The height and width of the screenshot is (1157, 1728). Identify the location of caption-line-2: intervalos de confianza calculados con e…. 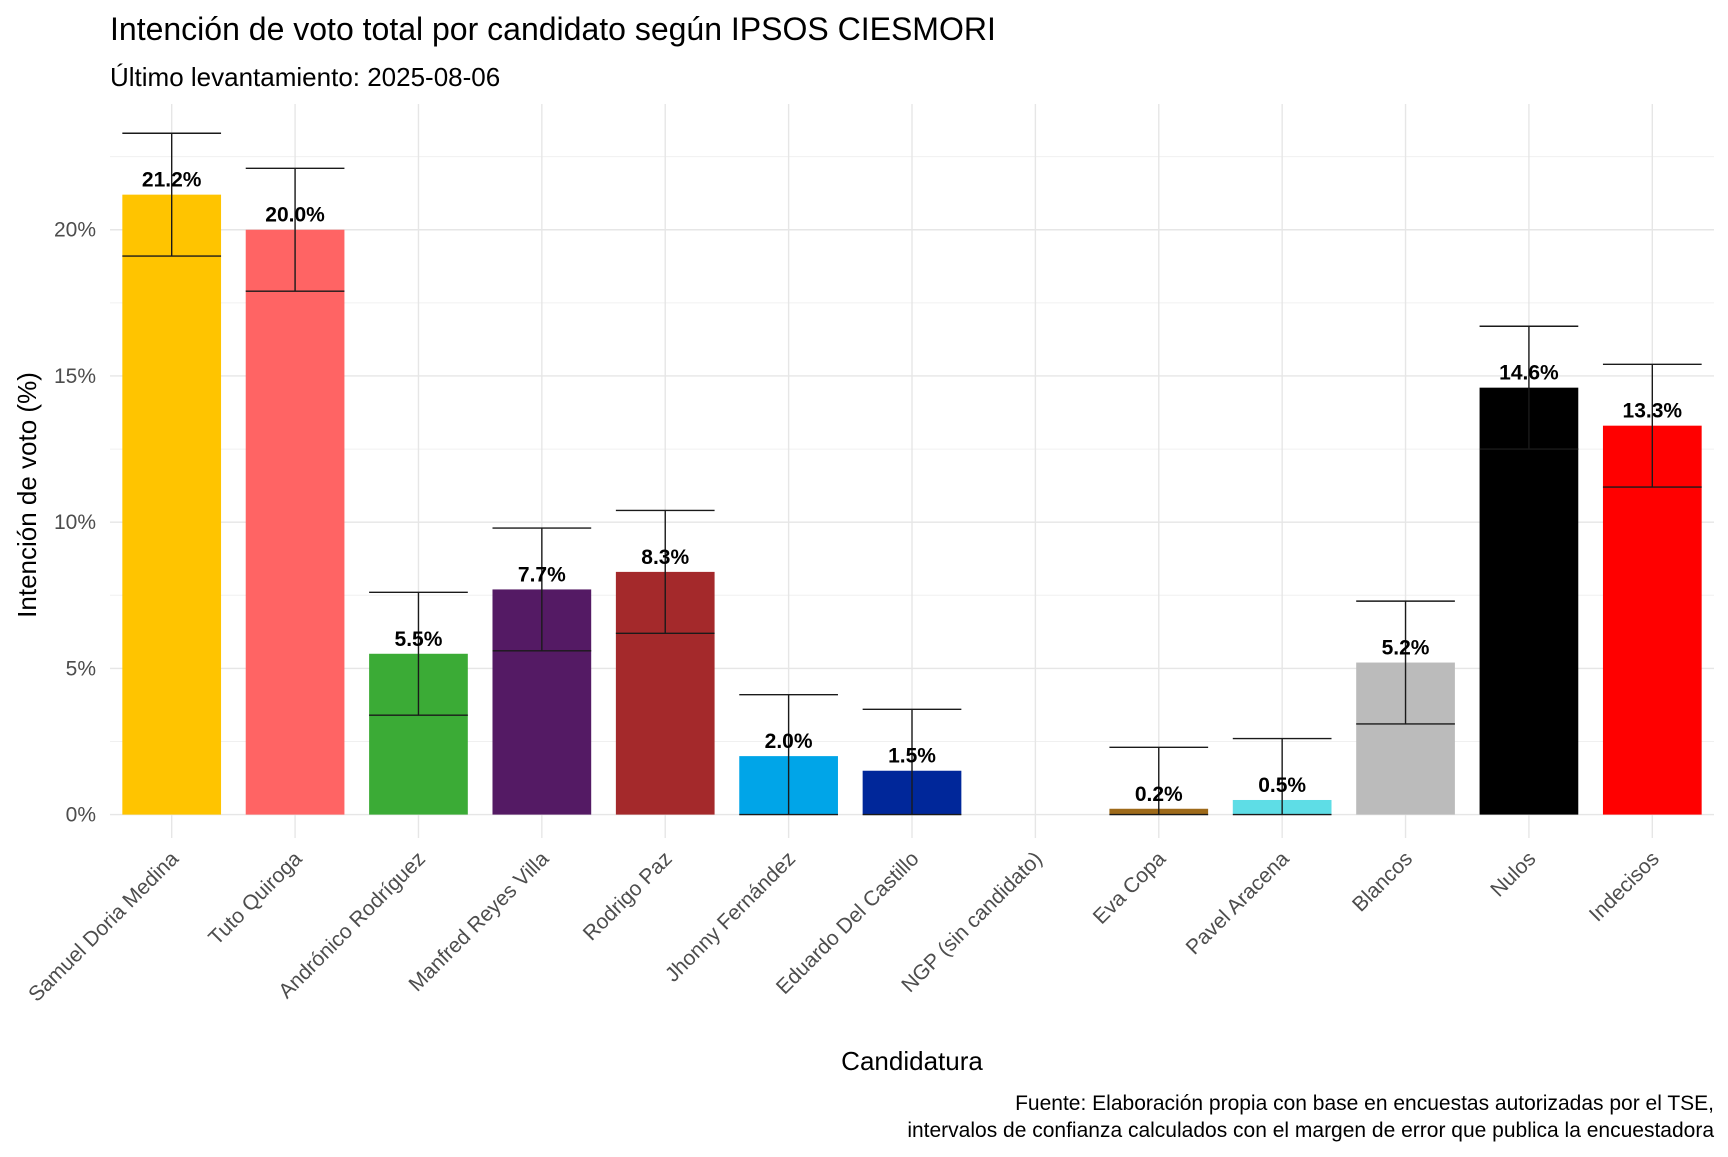
(1310, 1130).